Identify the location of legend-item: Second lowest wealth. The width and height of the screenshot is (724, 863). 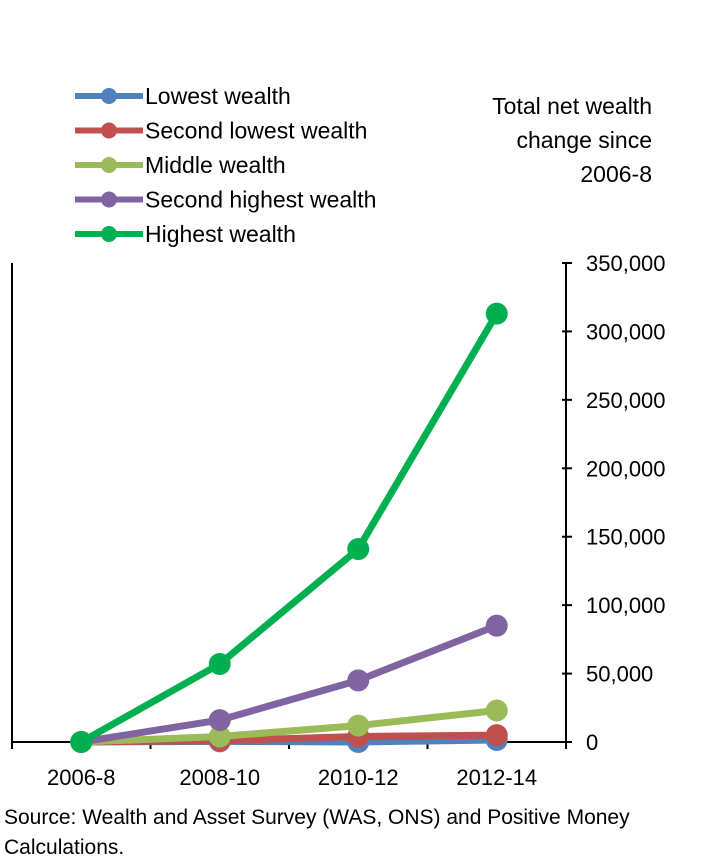
(221, 131).